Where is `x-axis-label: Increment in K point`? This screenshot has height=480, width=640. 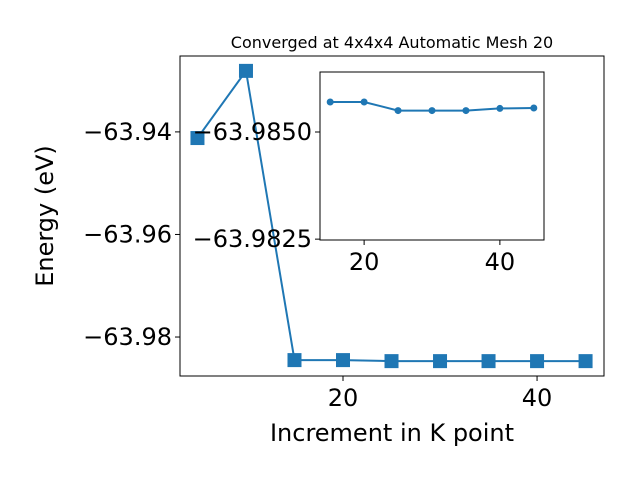 x-axis-label: Increment in K point is located at coordinates (392, 433).